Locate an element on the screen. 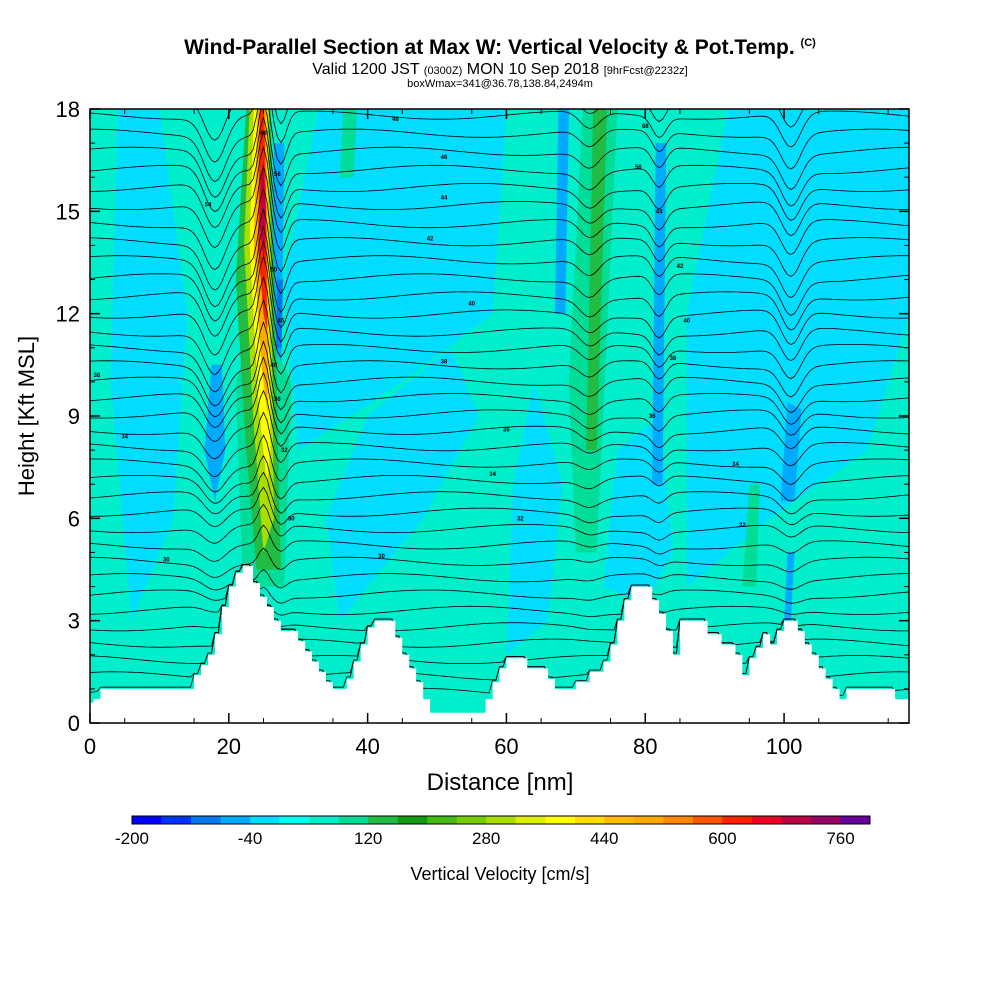 The height and width of the screenshot is (1000, 1000). y-tick-label: 9 is located at coordinates (74, 416).